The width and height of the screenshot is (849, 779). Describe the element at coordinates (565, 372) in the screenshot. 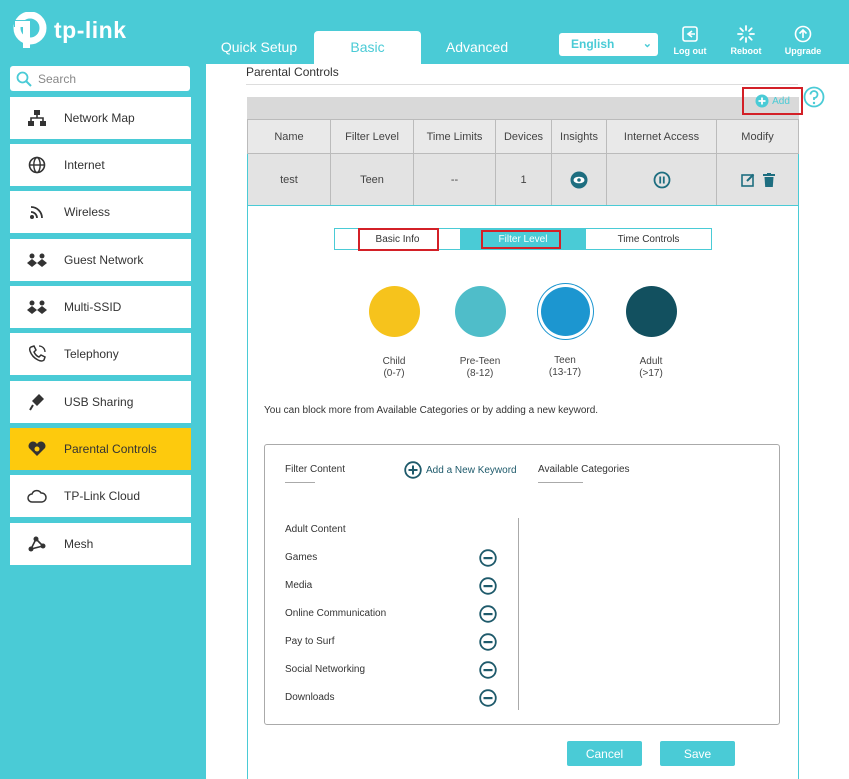

I see `level-range: (13-17)` at that location.